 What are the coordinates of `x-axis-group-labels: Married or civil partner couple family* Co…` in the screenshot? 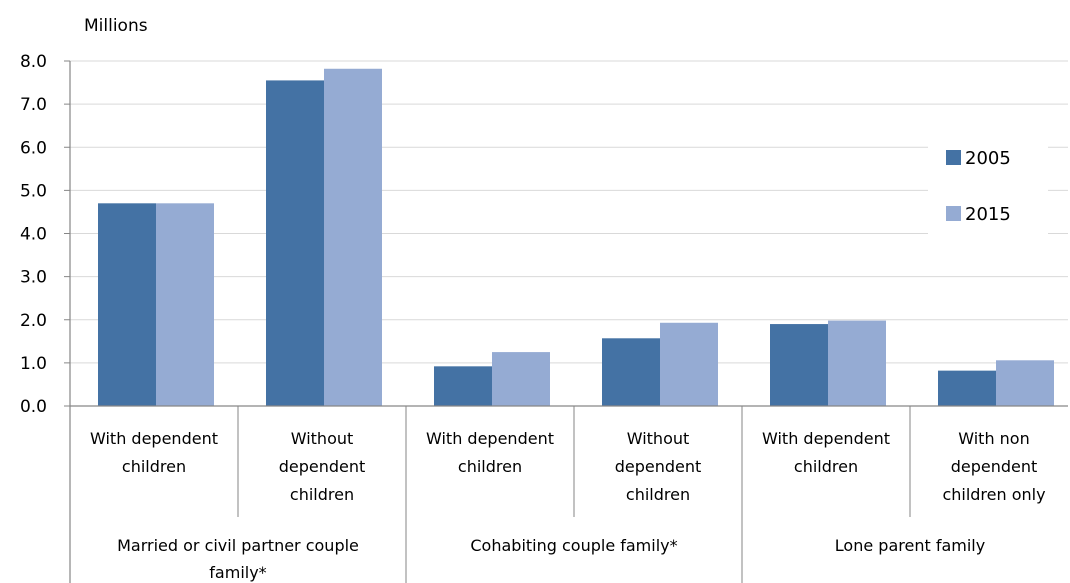 It's located at (551, 559).